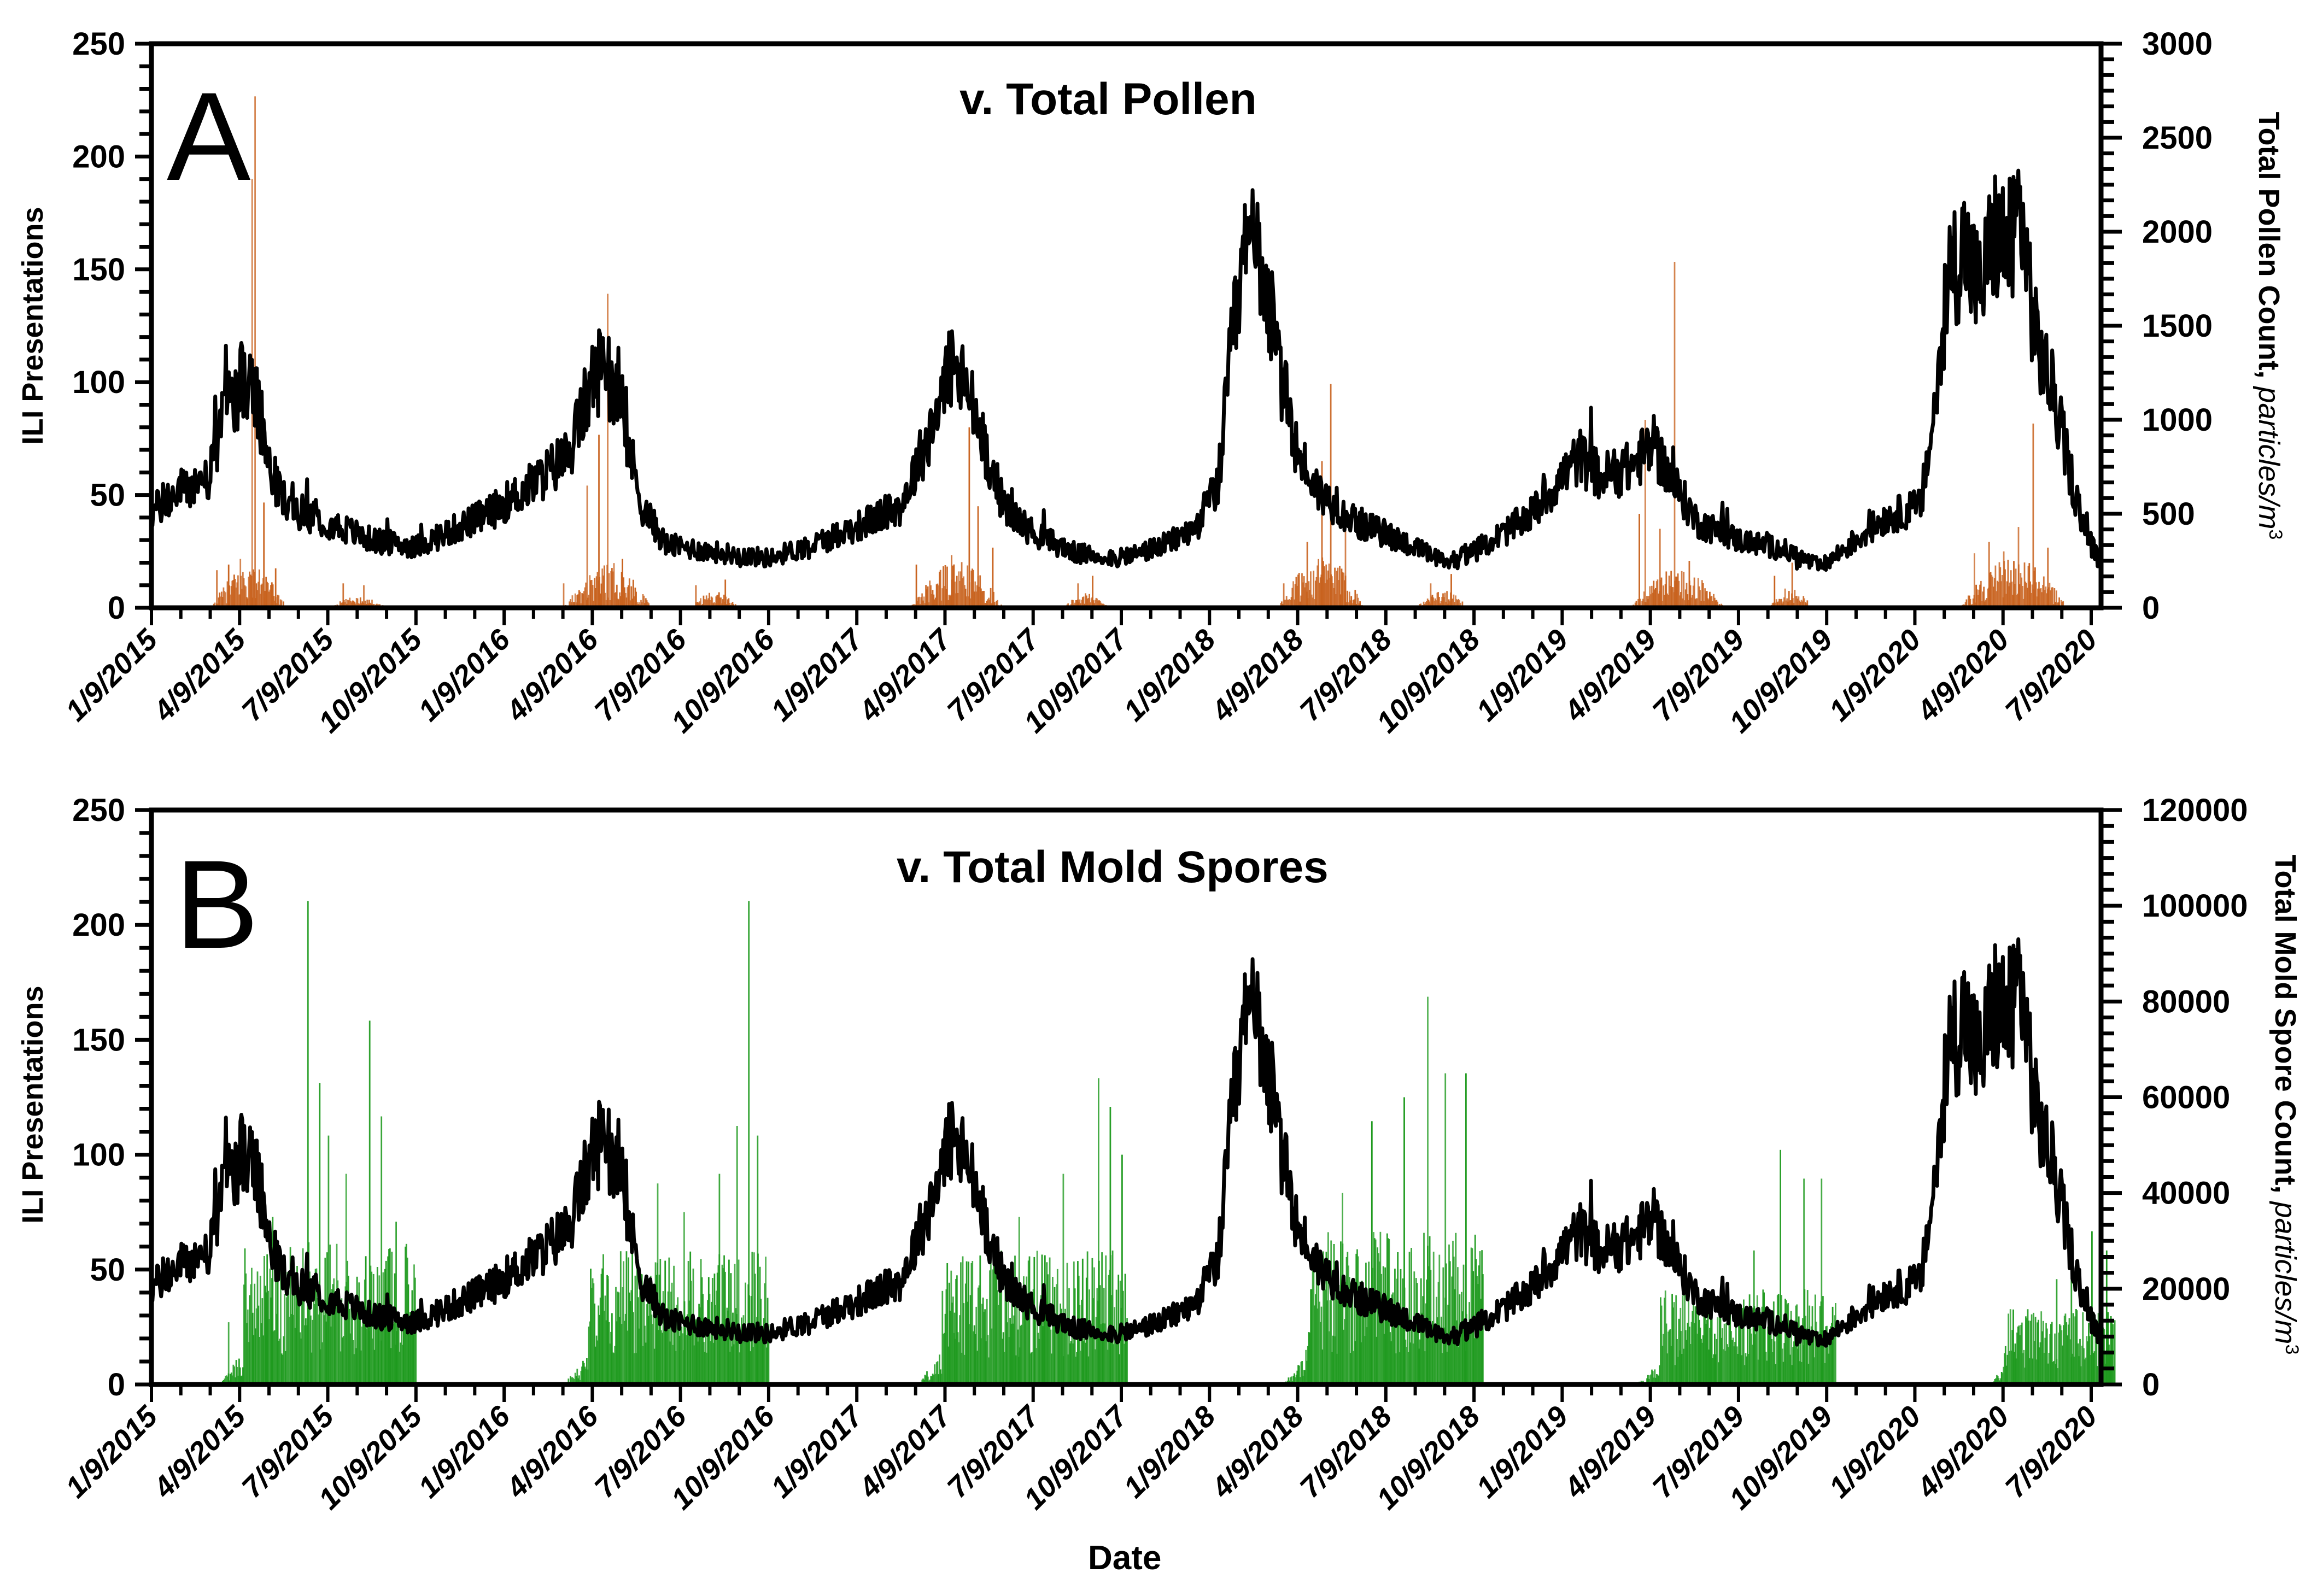 Image resolution: width=2317 pixels, height=1596 pixels. I want to click on panel-b-letter: B, so click(217, 904).